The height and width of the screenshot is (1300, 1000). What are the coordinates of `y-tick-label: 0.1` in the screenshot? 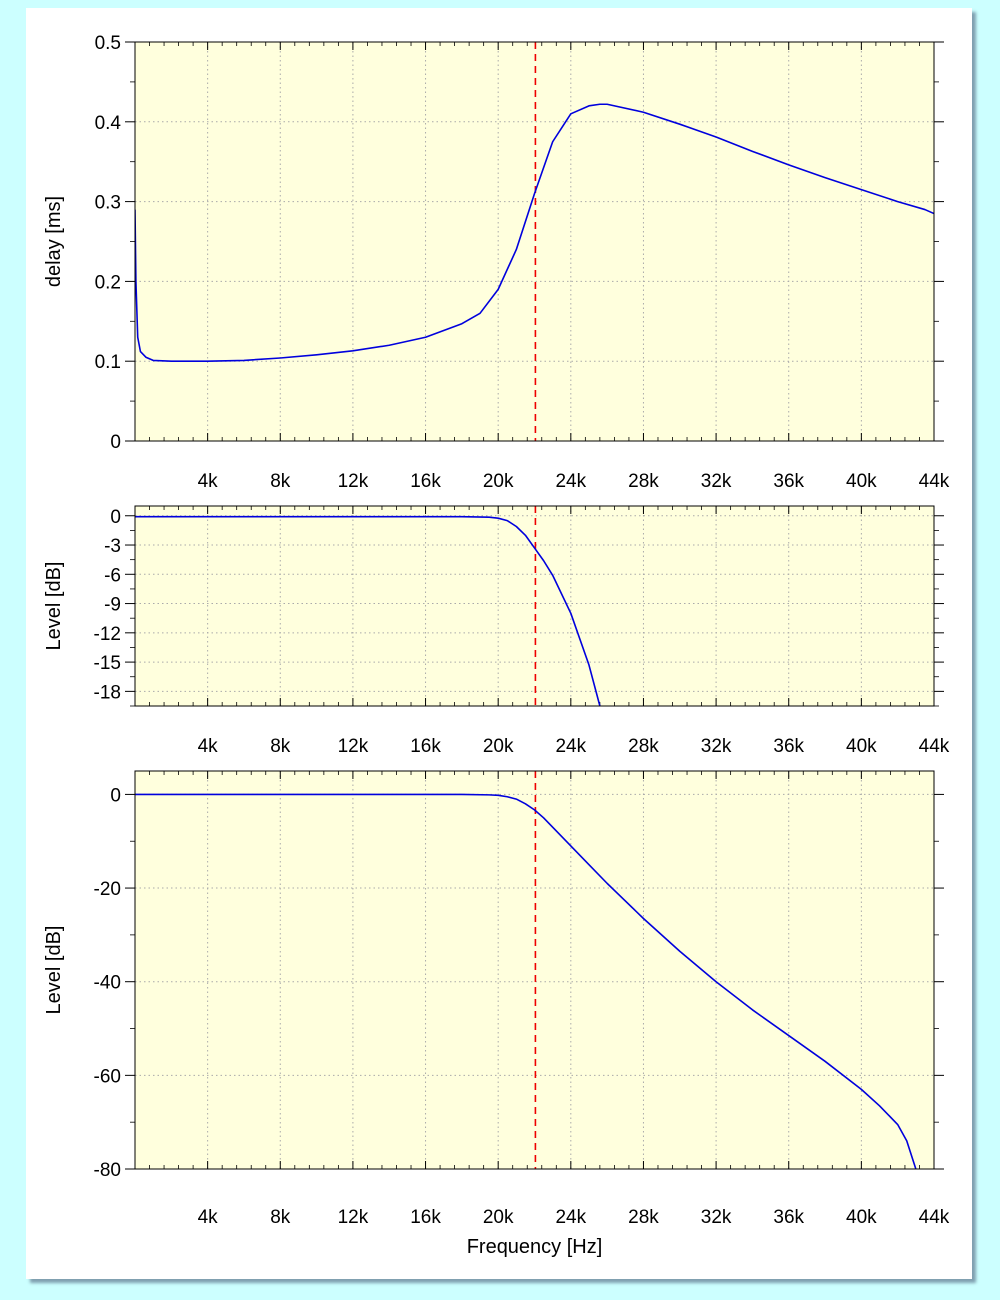 It's located at (108, 362).